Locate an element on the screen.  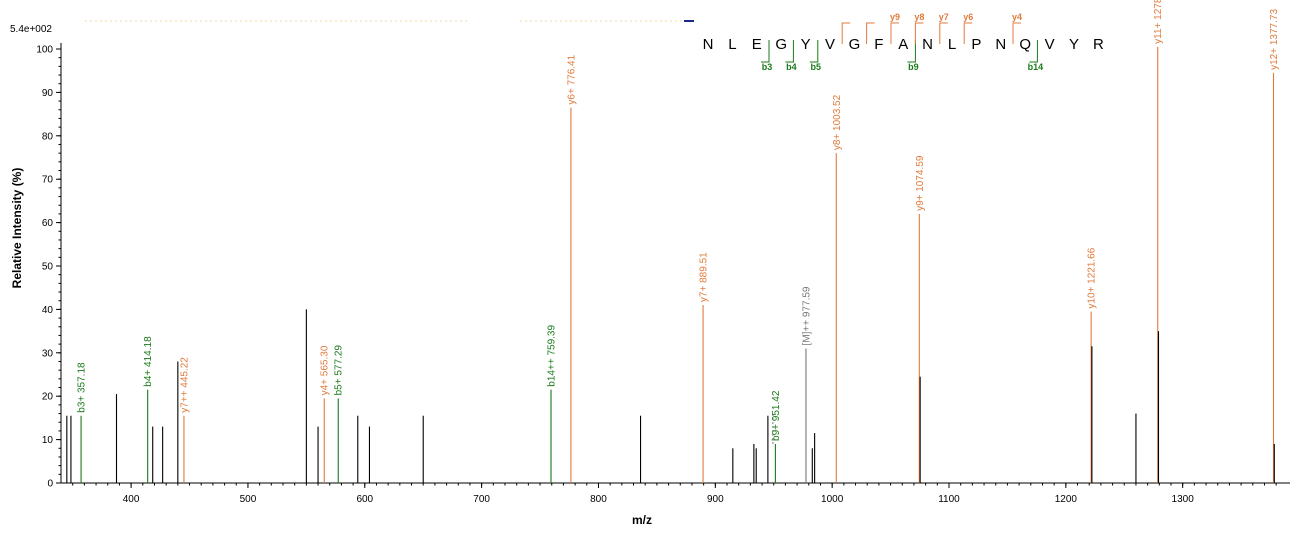
peak-label: y7++ 445.22 is located at coordinates (184, 385).